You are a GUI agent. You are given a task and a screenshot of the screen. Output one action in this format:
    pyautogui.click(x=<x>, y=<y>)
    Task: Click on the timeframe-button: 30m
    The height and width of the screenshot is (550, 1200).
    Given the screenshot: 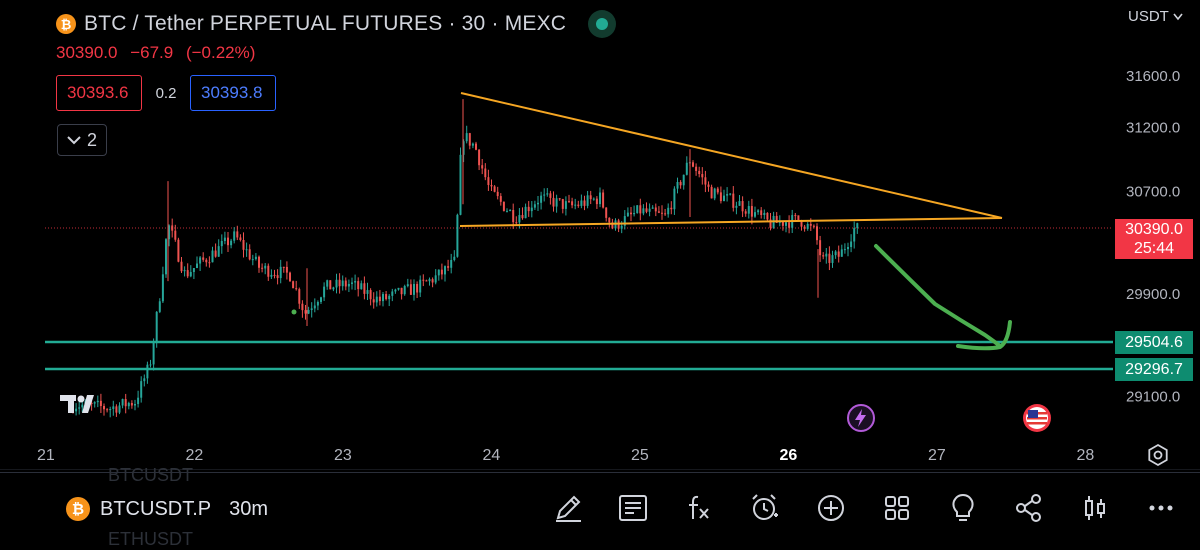 What is the action you would take?
    pyautogui.click(x=249, y=508)
    